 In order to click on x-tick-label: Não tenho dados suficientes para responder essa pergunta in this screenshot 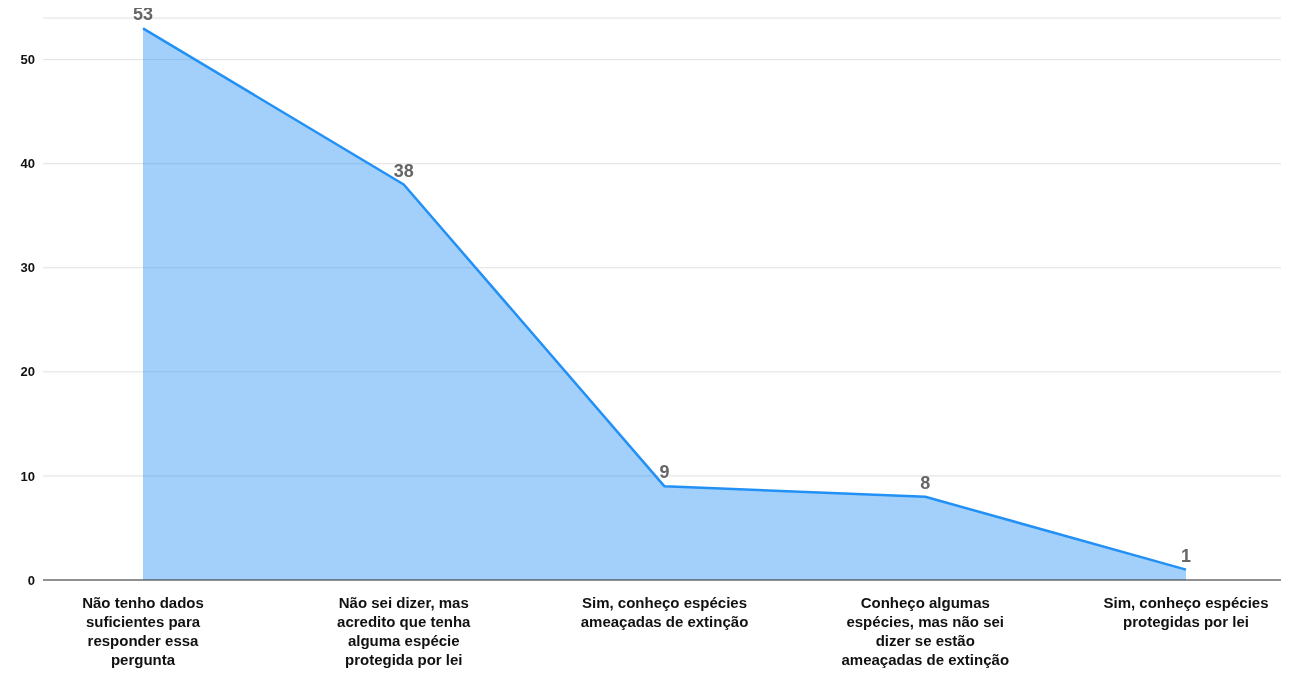, I will do `click(143, 631)`.